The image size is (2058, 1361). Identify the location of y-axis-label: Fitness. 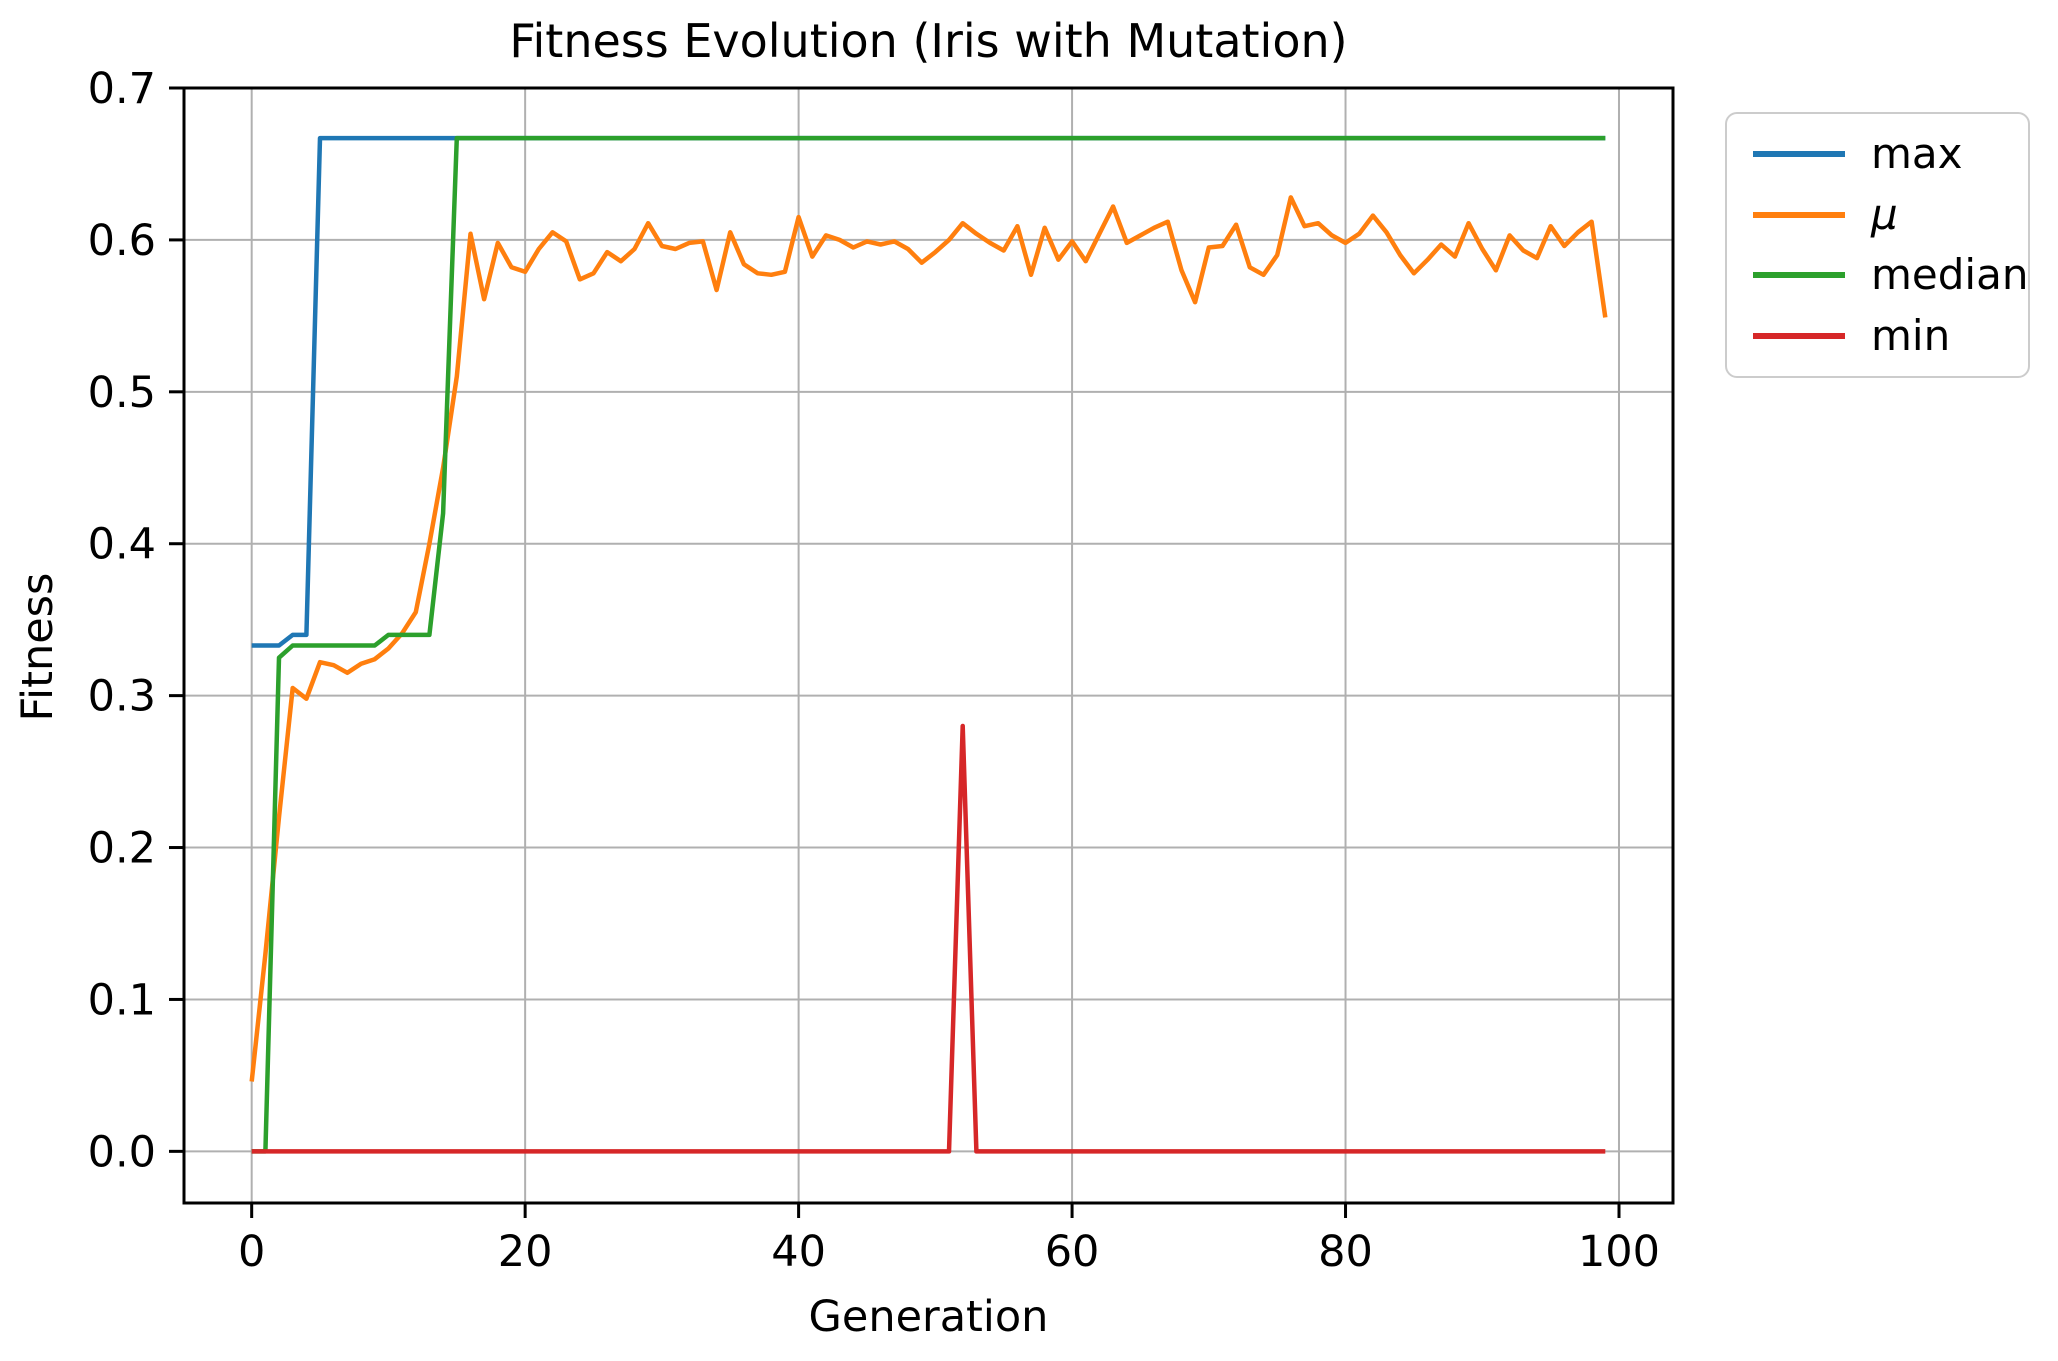
(38, 647).